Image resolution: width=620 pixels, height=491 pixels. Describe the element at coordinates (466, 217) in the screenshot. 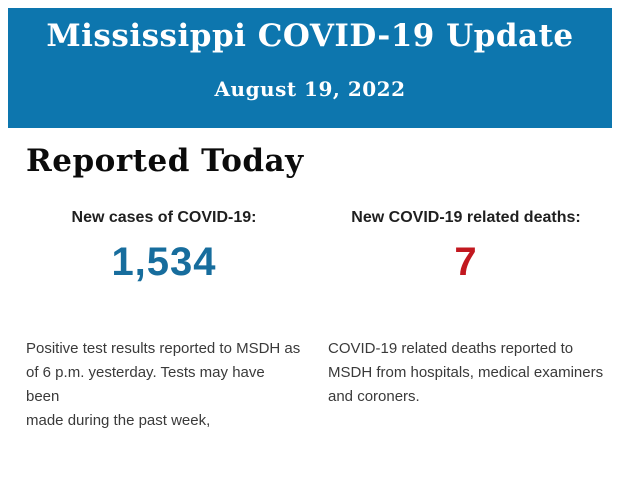

I see `deaths-label: New COVID-19 related deaths:` at that location.